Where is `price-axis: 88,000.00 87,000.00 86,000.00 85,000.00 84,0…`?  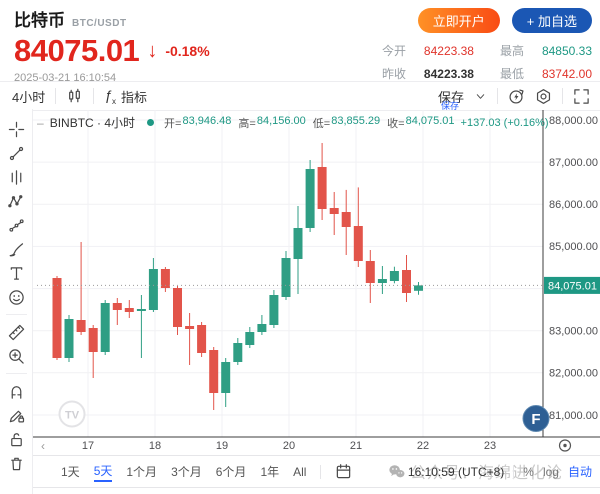 price-axis: 88,000.00 87,000.00 86,000.00 85,000.00 84,0… is located at coordinates (573, 268).